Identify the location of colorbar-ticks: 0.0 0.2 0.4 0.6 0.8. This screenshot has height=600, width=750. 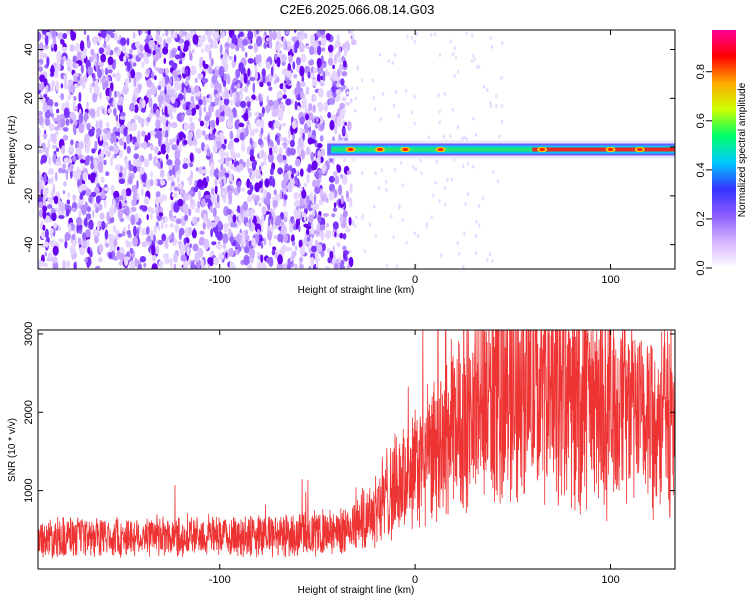
(703, 170).